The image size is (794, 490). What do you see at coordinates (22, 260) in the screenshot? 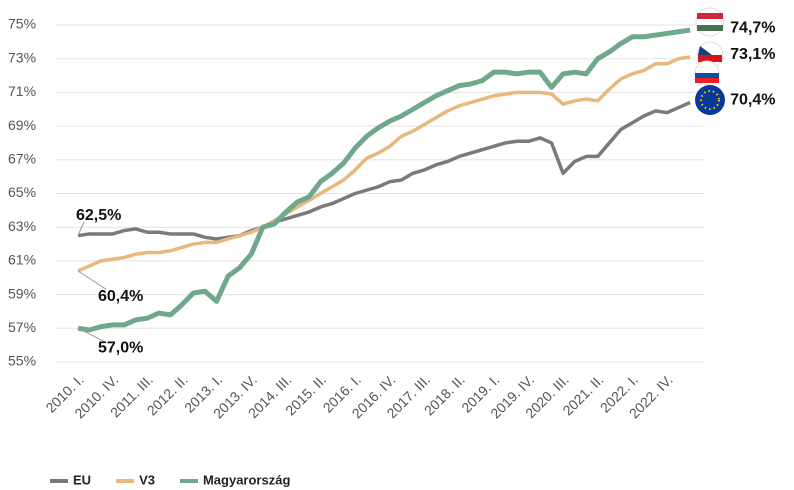
I see `y-tick-label: 61%` at bounding box center [22, 260].